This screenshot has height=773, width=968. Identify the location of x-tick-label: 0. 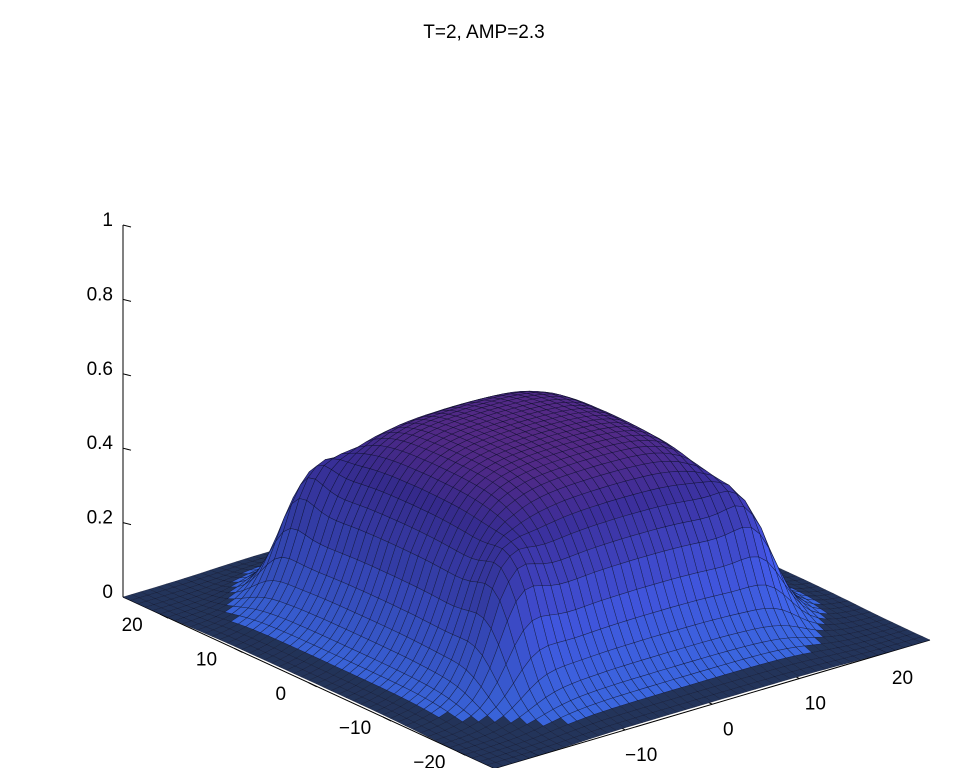
(728, 729).